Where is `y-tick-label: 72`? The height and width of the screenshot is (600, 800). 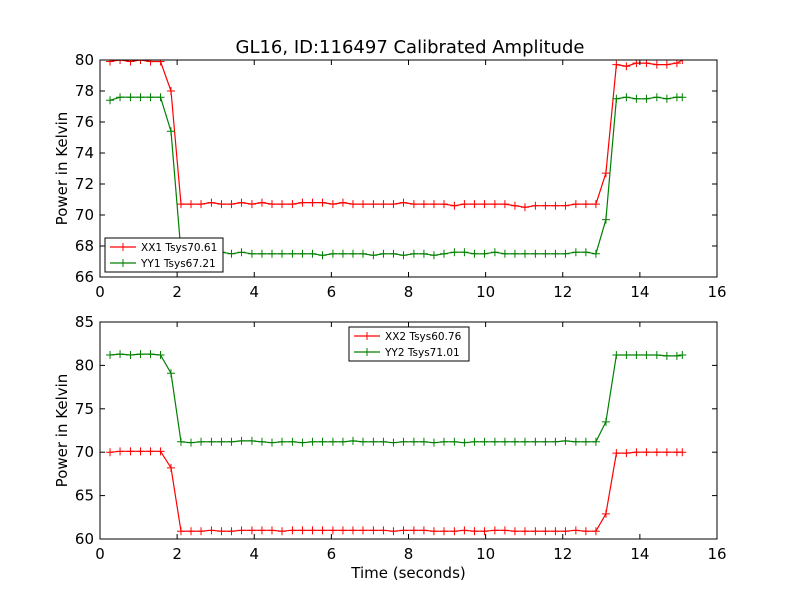
y-tick-label: 72 is located at coordinates (84, 184).